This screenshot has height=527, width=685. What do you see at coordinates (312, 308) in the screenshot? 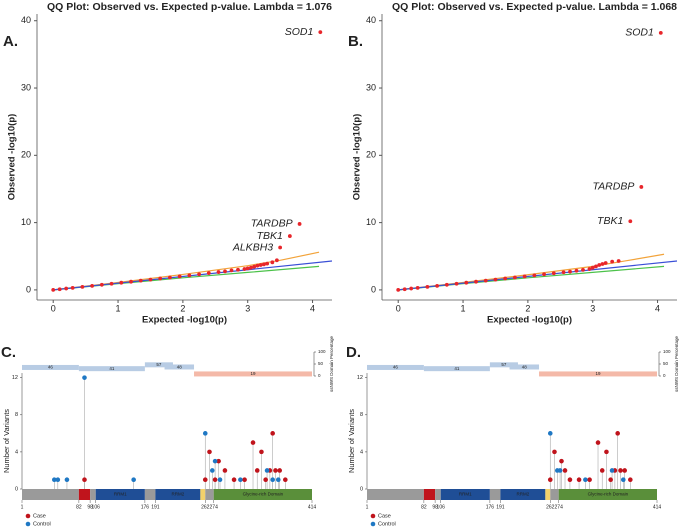
I see `x-tick-label: 4` at bounding box center [312, 308].